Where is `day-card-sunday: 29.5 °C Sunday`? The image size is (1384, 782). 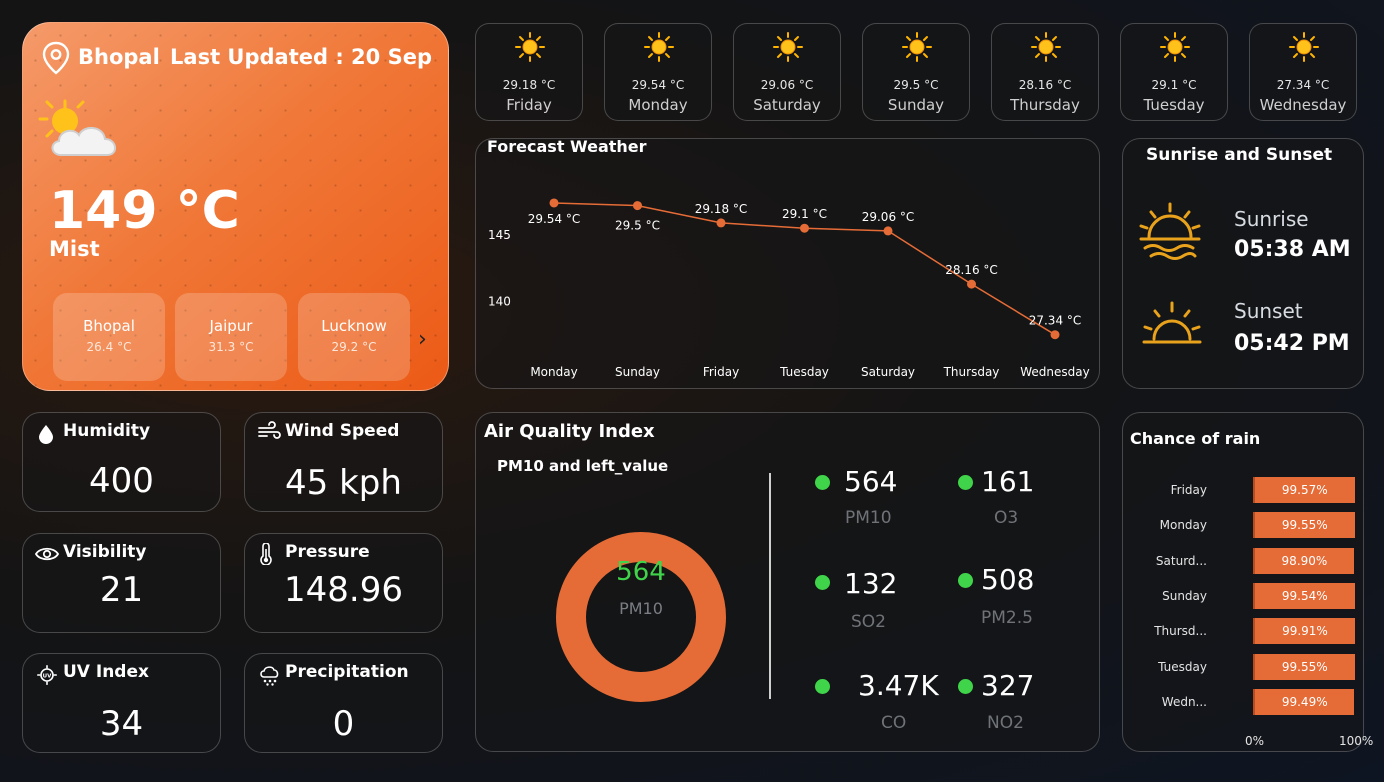
day-card-sunday: 29.5 °C Sunday is located at coordinates (916, 72).